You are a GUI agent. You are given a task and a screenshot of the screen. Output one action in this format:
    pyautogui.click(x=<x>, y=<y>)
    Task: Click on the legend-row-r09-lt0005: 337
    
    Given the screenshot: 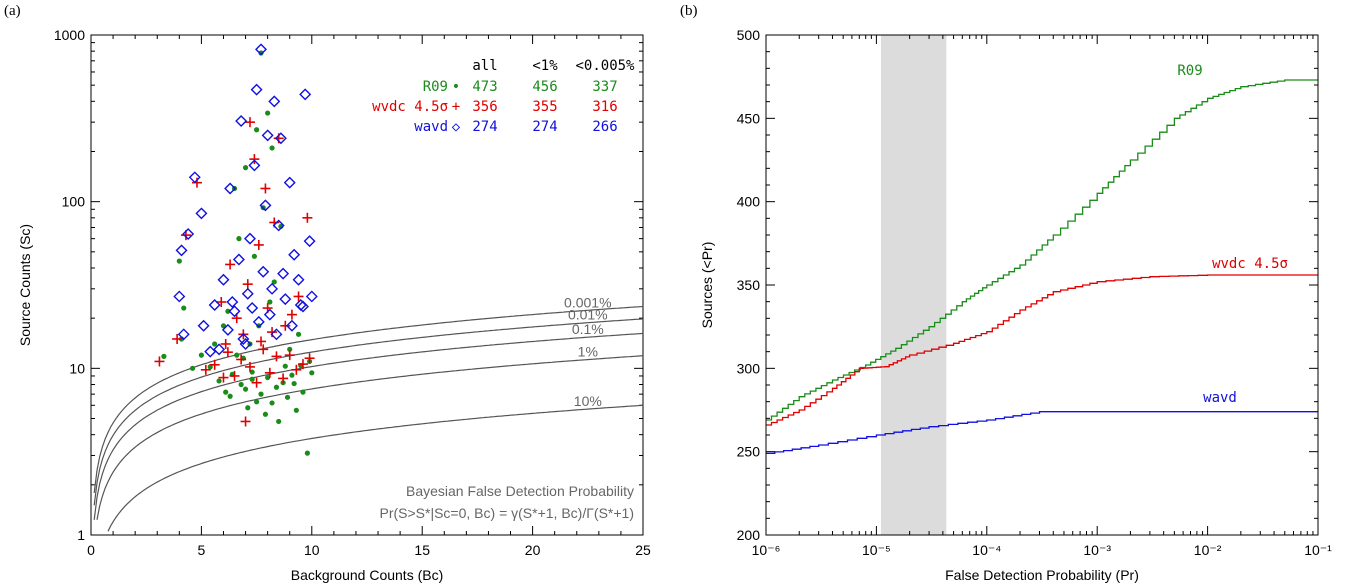 What is the action you would take?
    pyautogui.click(x=604, y=87)
    